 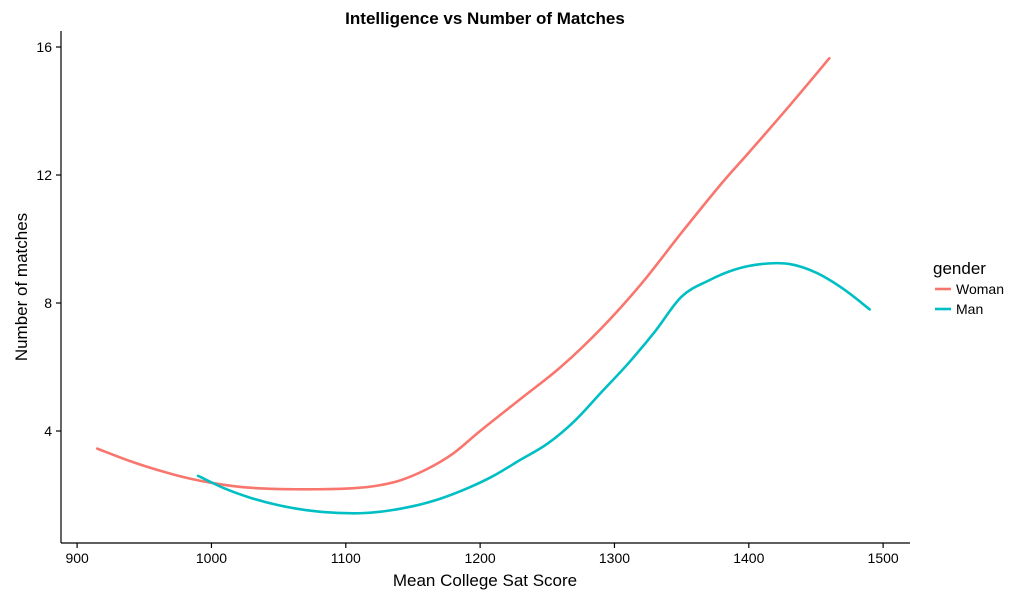 I want to click on y-tick-label: 12, so click(x=44, y=175).